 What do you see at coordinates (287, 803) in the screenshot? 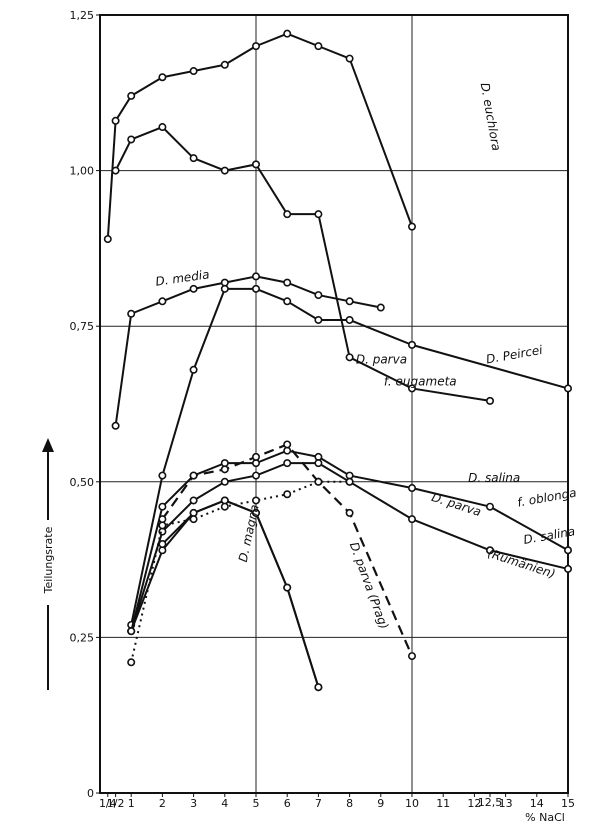
I see `x-tick-label: 6` at bounding box center [287, 803].